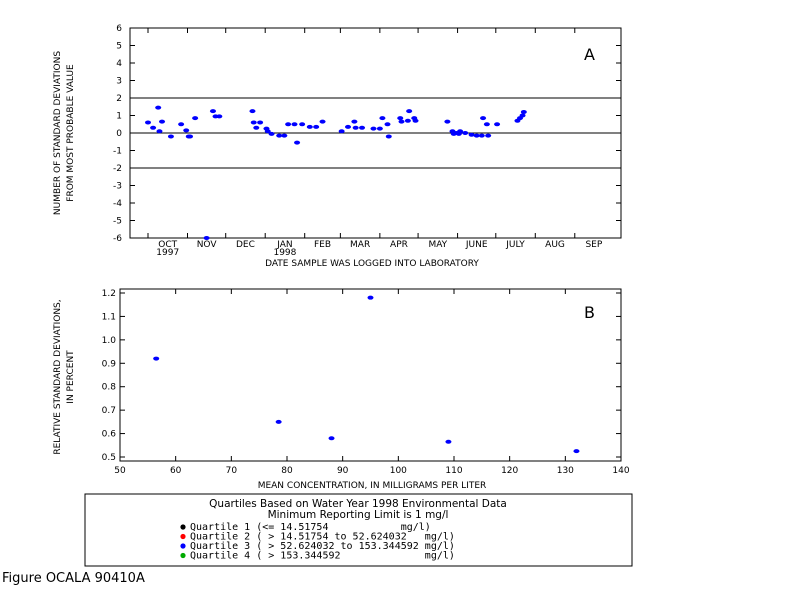 Image resolution: width=800 pixels, height=600 pixels. I want to click on panel-b-x-tick-label: 60, so click(176, 471).